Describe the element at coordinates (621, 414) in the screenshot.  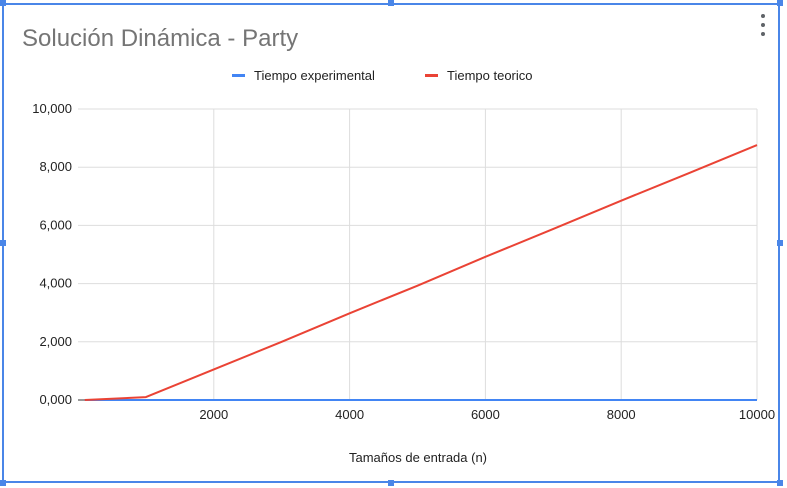
I see `x-tick-label: 8000` at that location.